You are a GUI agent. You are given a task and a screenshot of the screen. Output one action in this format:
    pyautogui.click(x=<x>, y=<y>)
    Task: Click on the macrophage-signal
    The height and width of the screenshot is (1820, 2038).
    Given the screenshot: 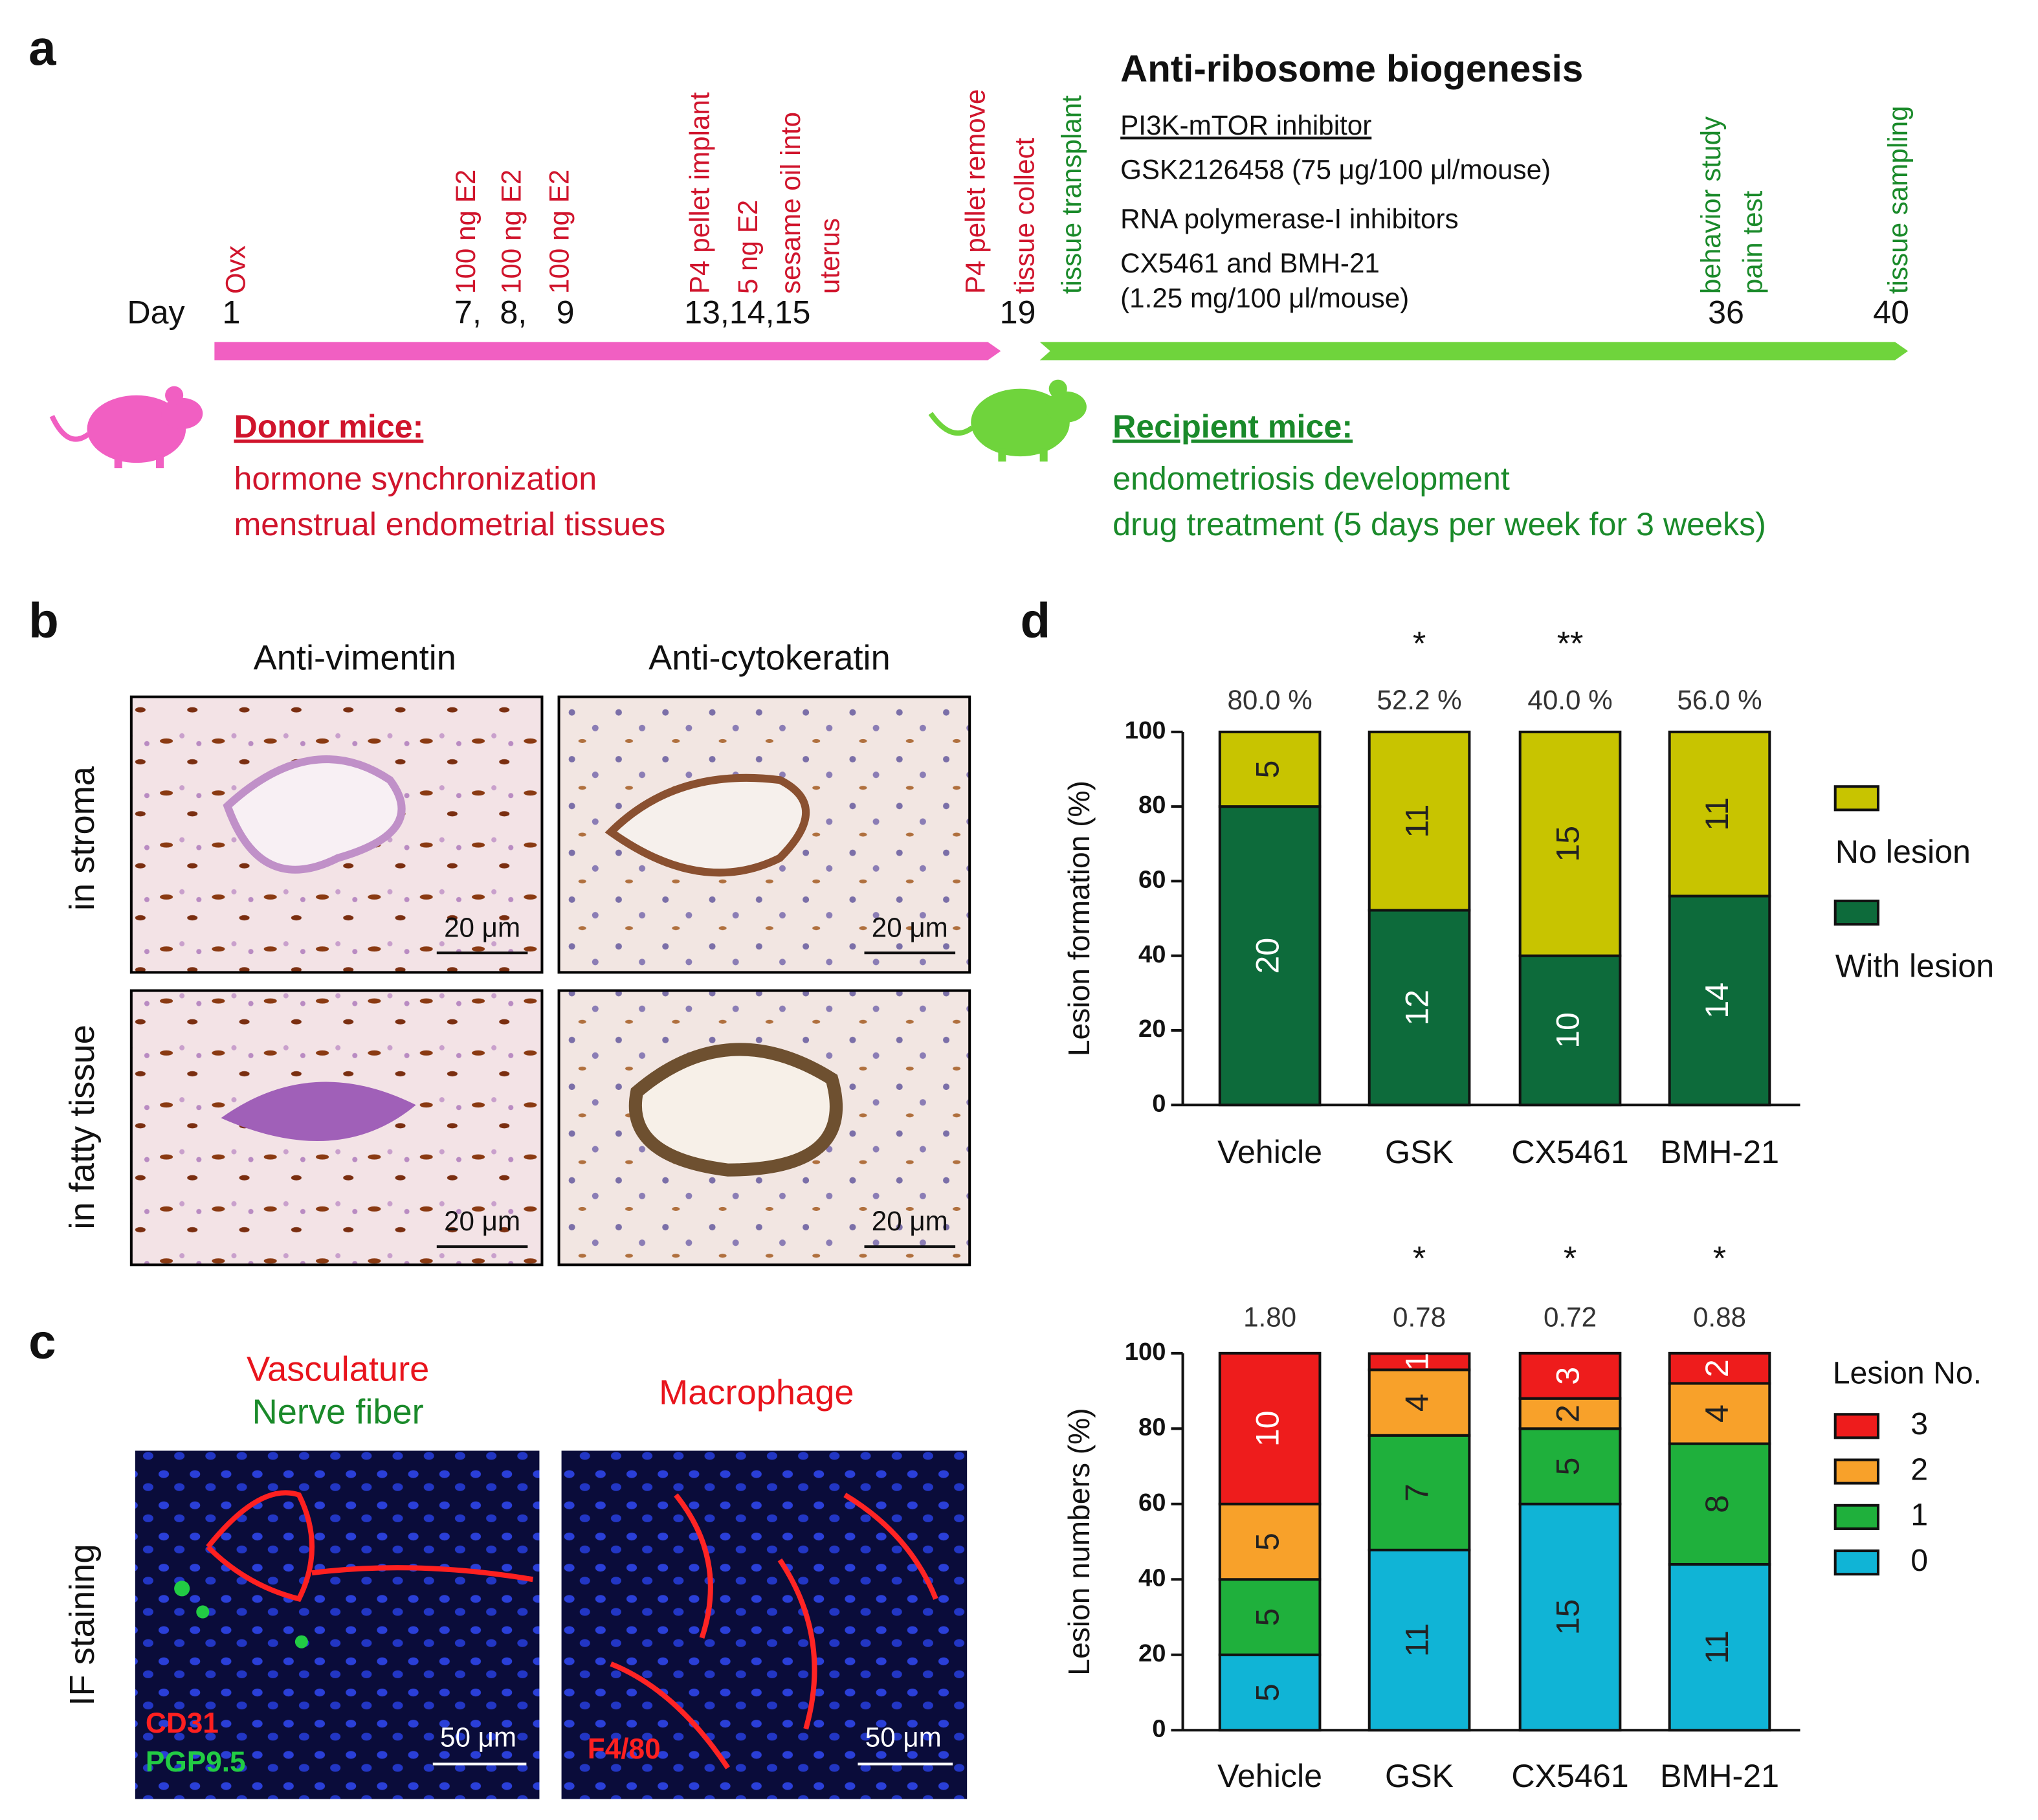 What is the action you would take?
    pyautogui.click(x=774, y=1631)
    